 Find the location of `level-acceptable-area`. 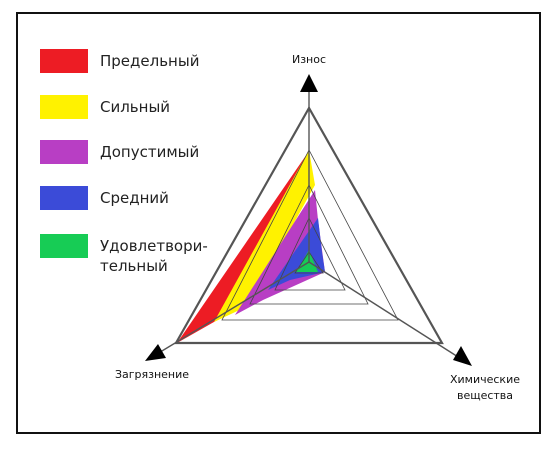

level-acceptable-area is located at coordinates (280, 252).